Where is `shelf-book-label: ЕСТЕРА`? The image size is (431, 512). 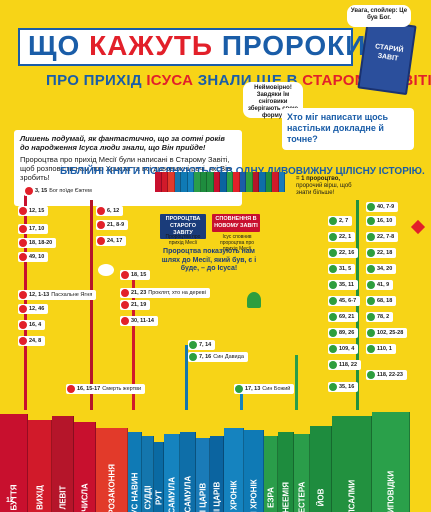 shelf-book-label: ЕСТЕРА is located at coordinates (301, 496).